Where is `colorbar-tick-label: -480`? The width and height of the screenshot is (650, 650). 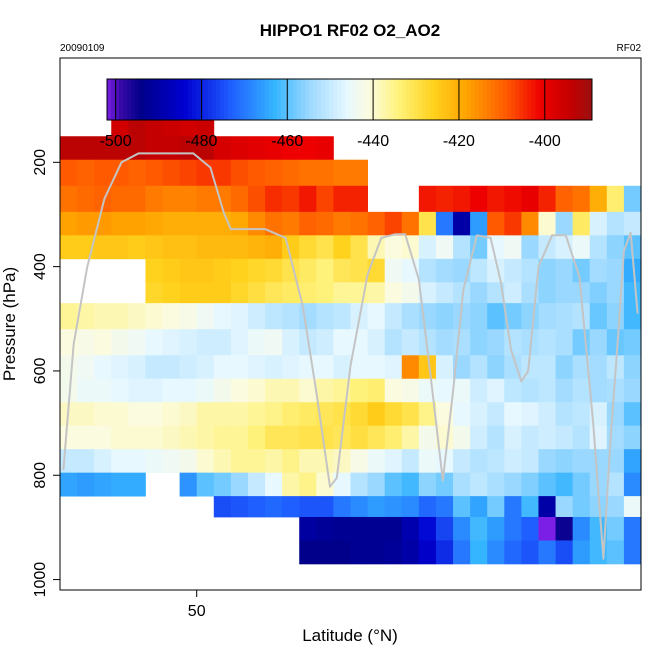
colorbar-tick-label: -480 is located at coordinates (201, 141).